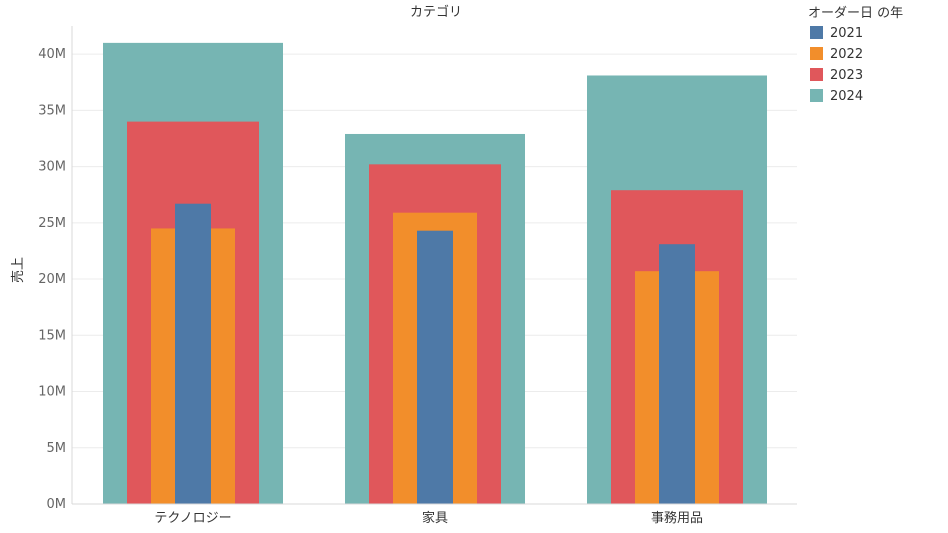 This screenshot has height=533, width=948. Describe the element at coordinates (846, 54) in the screenshot. I see `legend-label-2022: 2022` at that location.